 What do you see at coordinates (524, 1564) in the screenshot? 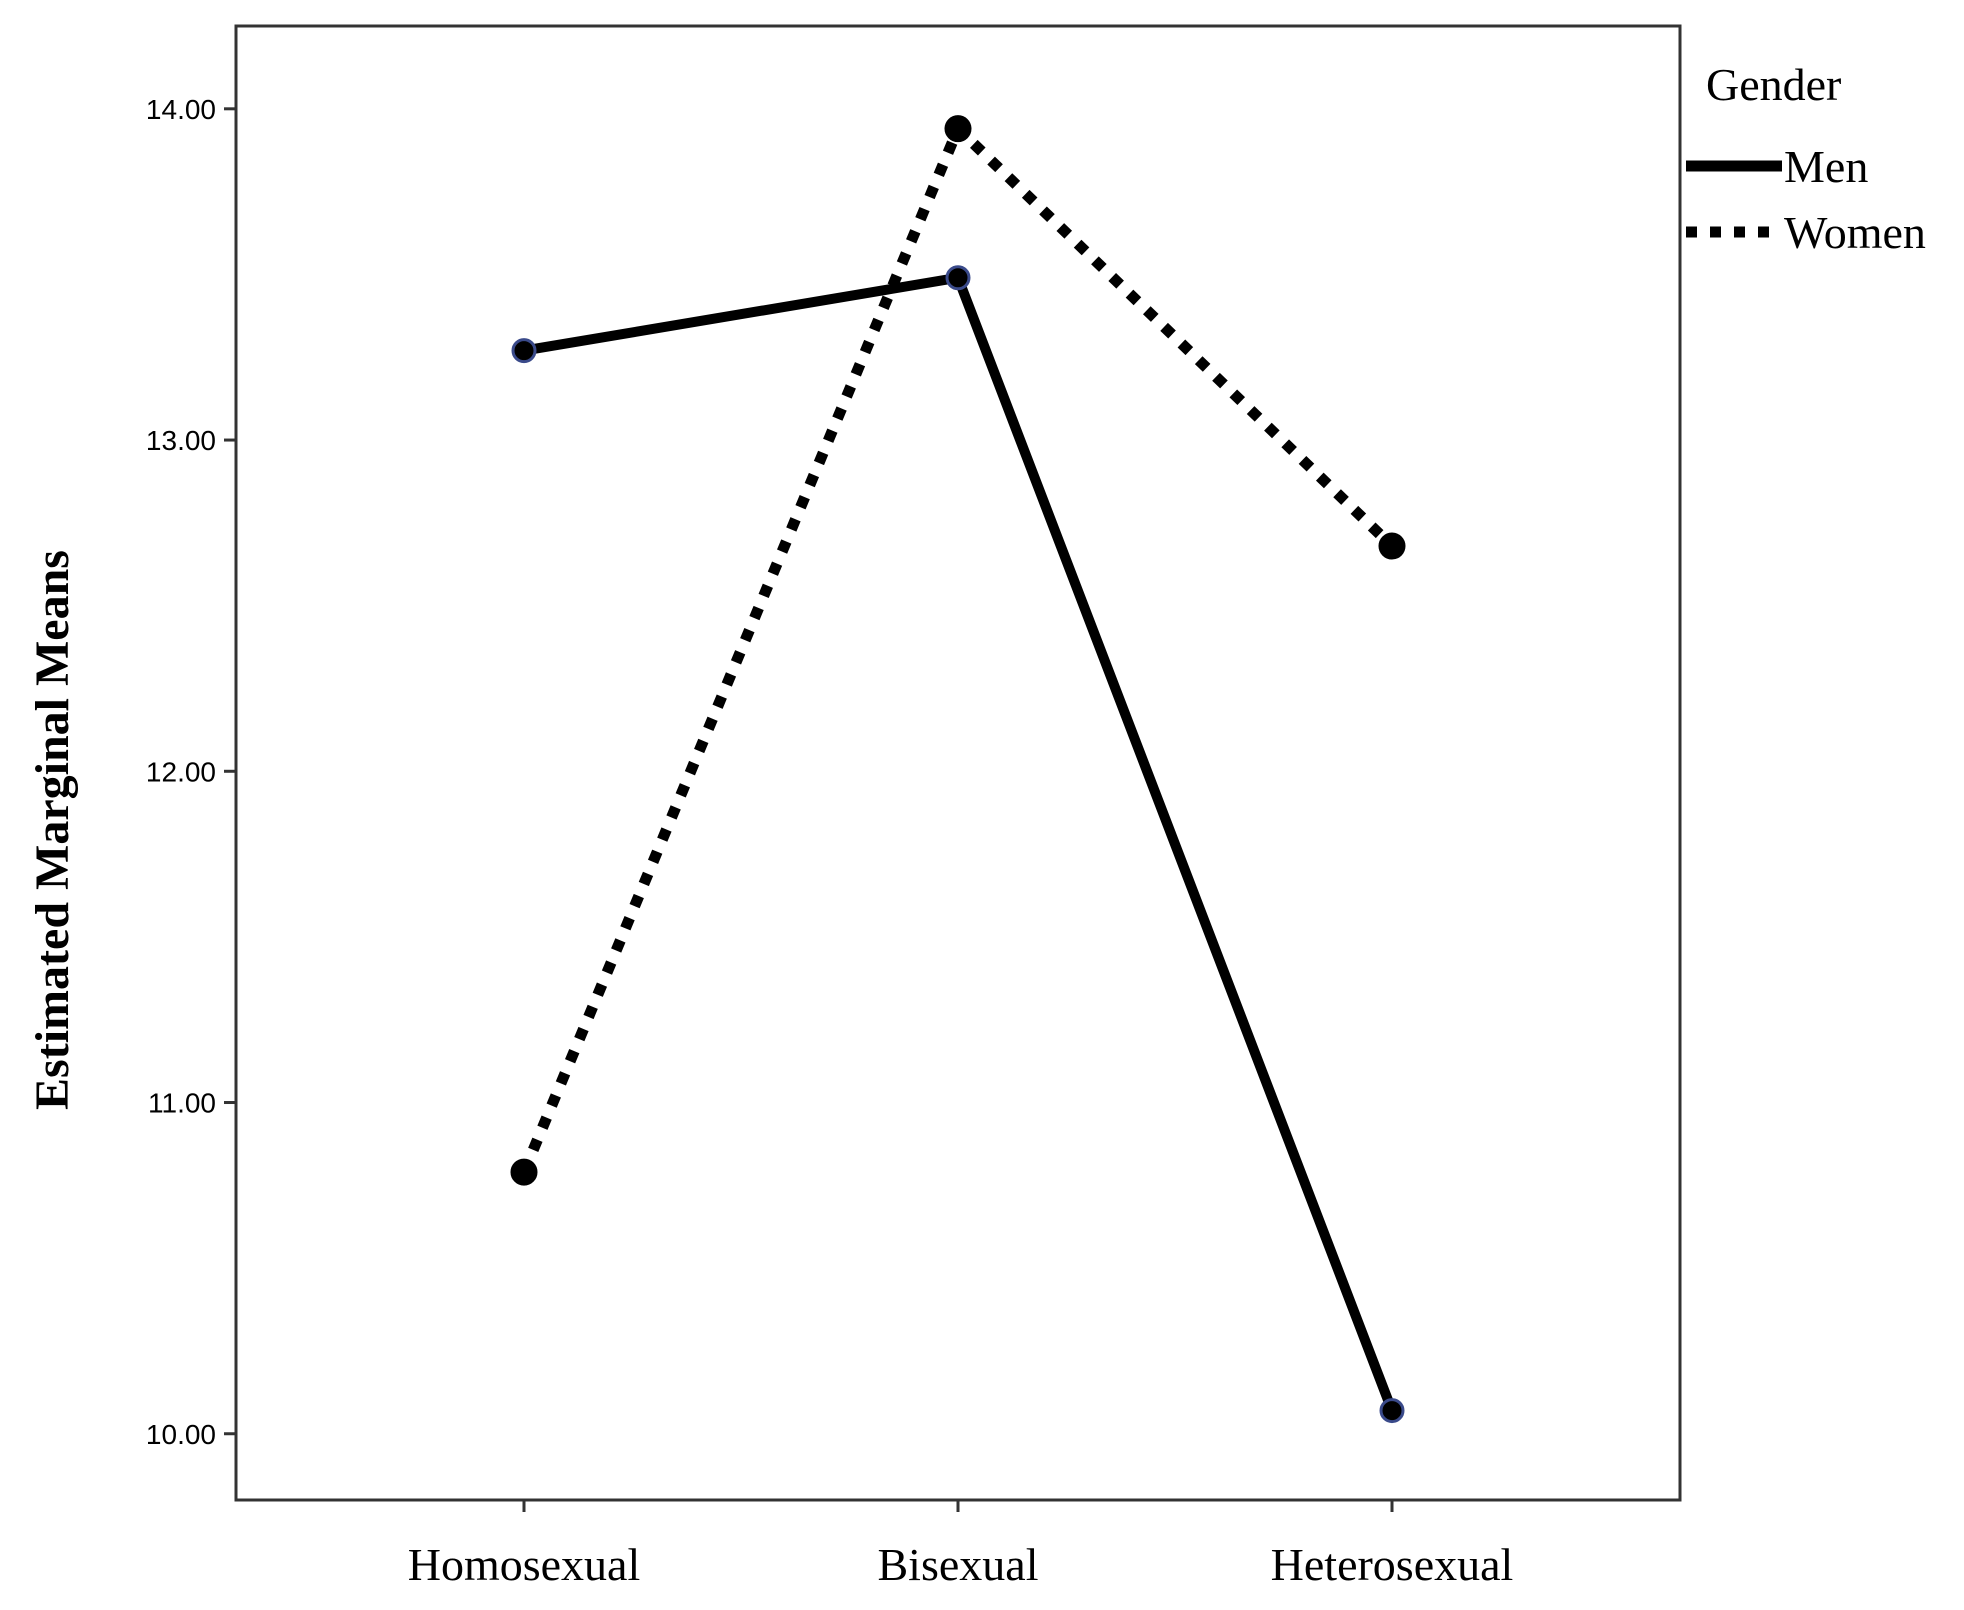
I see `x-tick-label-homosexual: Homosexual` at bounding box center [524, 1564].